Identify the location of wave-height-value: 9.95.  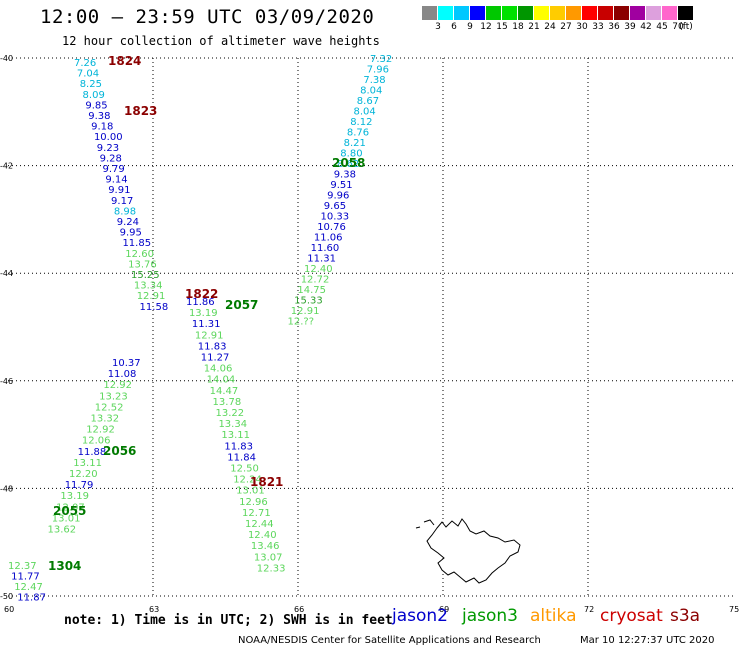
(131, 233).